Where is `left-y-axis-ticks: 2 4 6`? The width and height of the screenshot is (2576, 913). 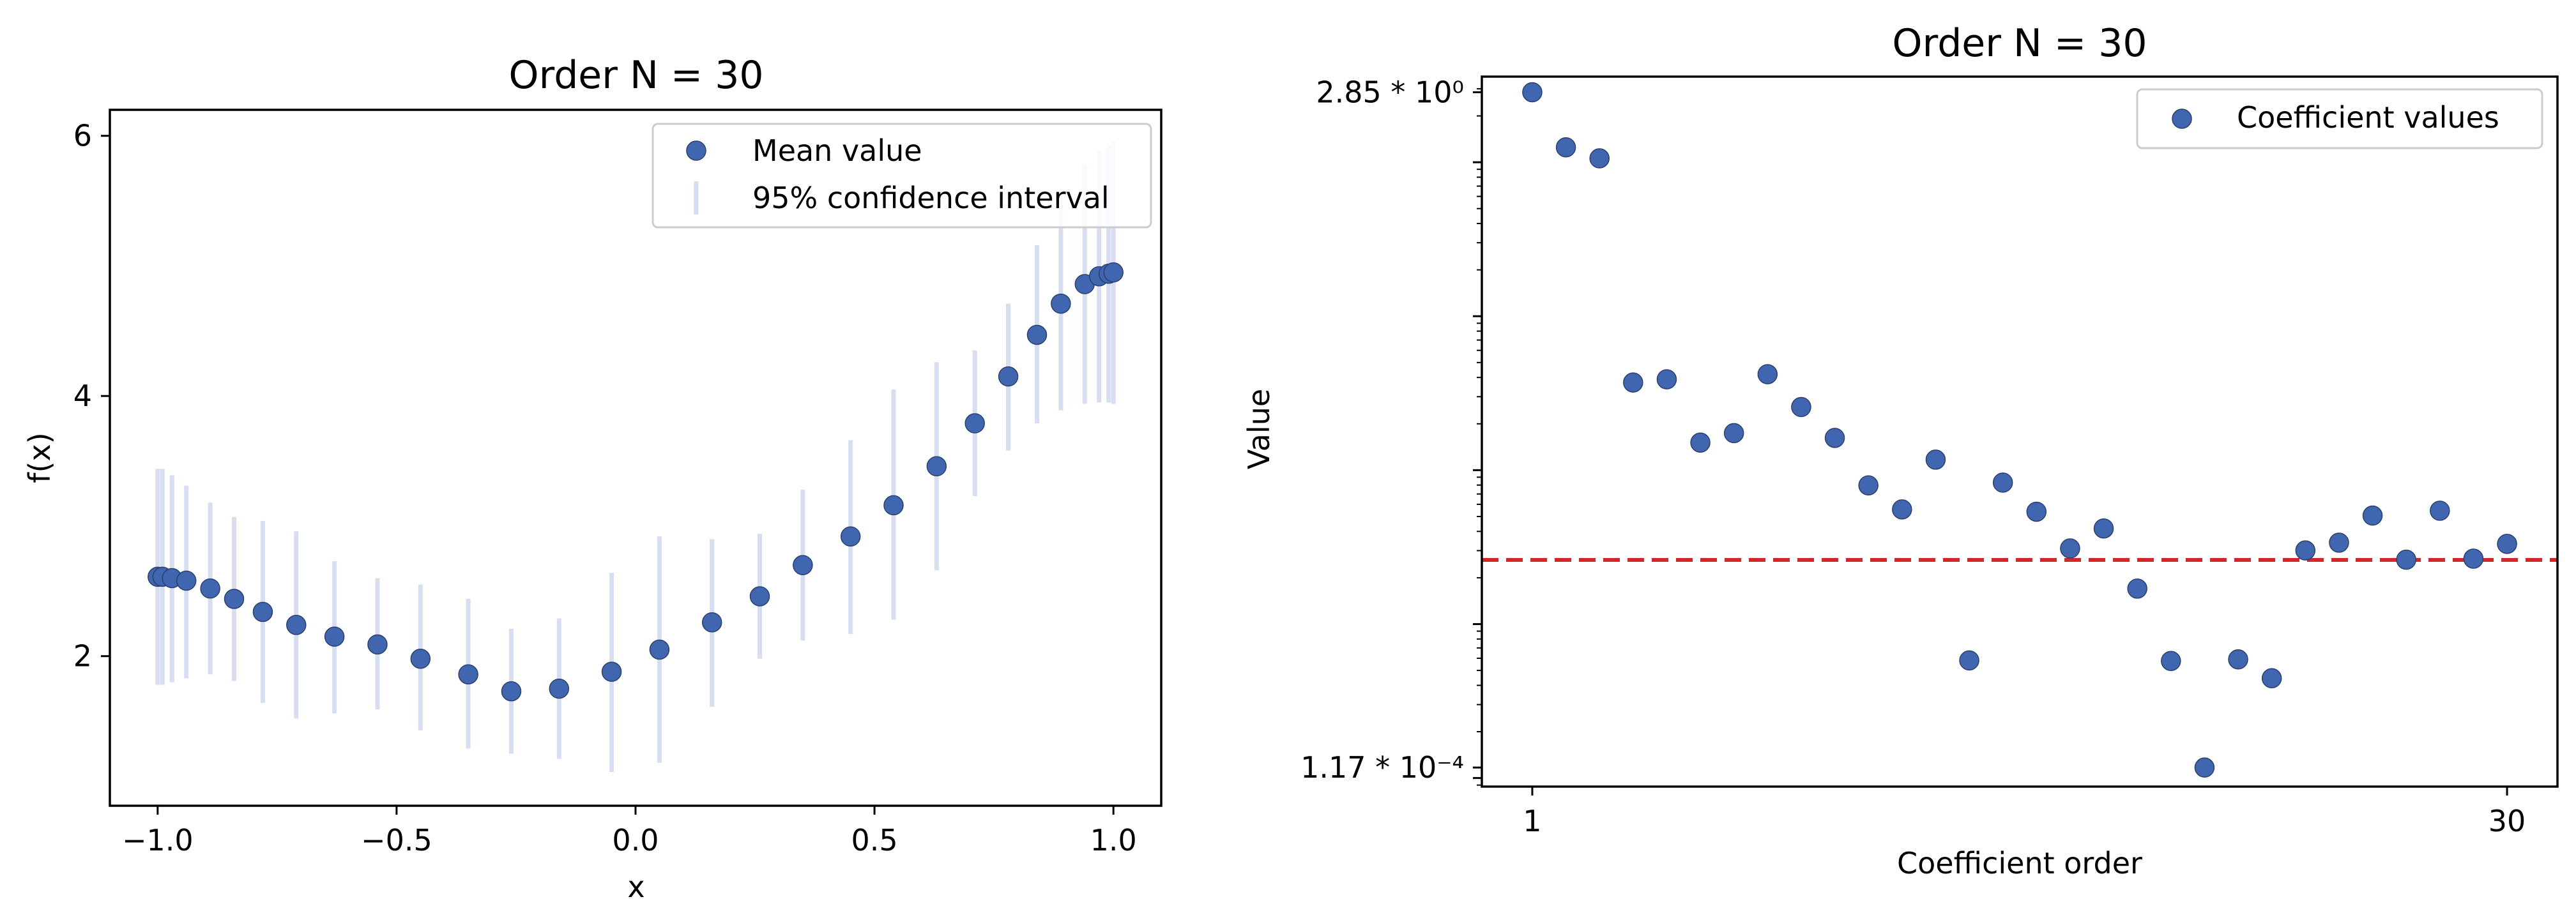 left-y-axis-ticks: 2 4 6 is located at coordinates (91, 396).